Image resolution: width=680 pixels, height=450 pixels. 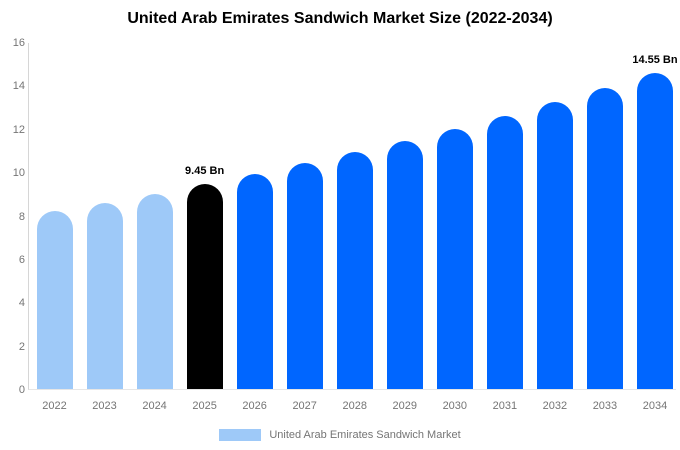 I want to click on bar-2026, so click(x=254, y=281).